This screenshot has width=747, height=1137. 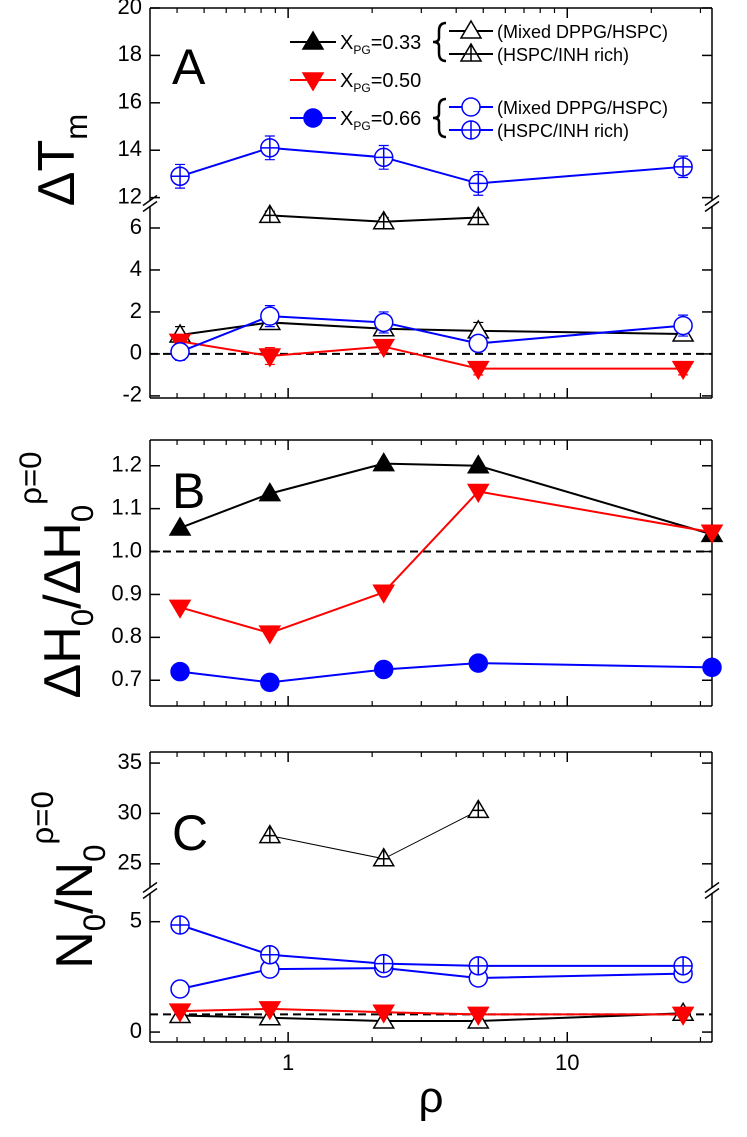 What do you see at coordinates (132, 394) in the screenshot?
I see `y-tick-label: -2` at bounding box center [132, 394].